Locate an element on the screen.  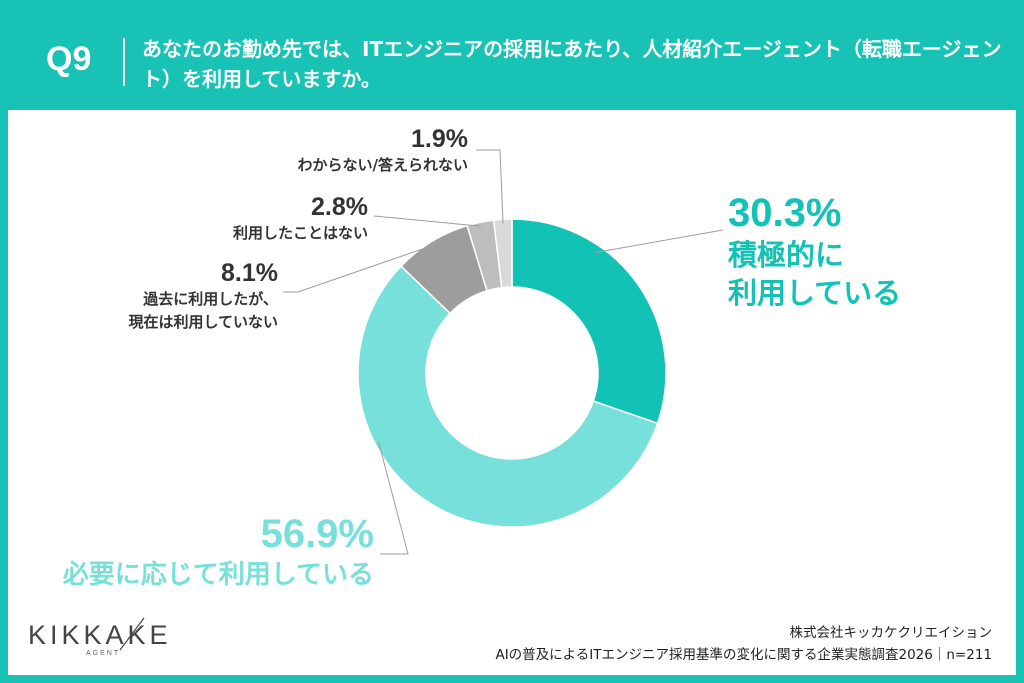
label-never-pct: 2.8% is located at coordinates (339, 207).